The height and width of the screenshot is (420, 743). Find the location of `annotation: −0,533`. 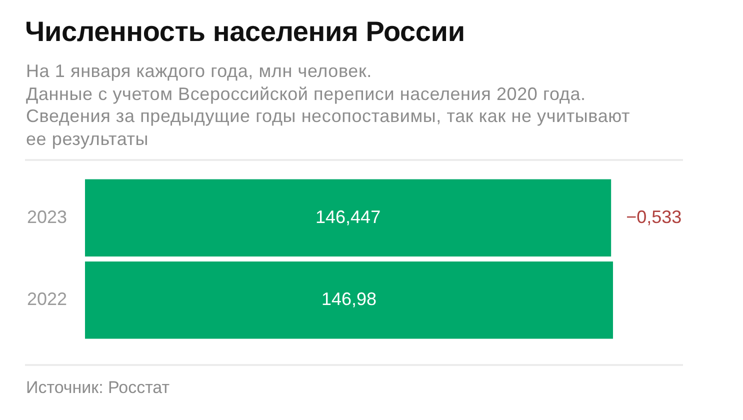

annotation: −0,533 is located at coordinates (654, 216).